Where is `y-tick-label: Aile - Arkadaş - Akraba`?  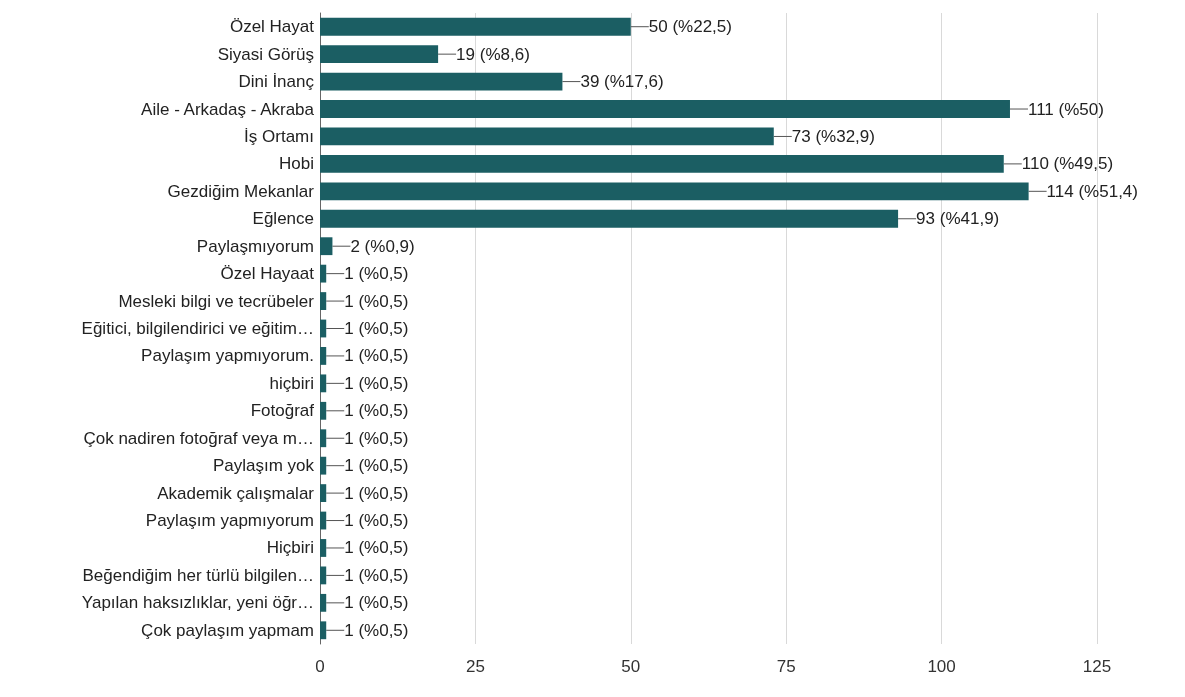 y-tick-label: Aile - Arkadaş - Akraba is located at coordinates (228, 109).